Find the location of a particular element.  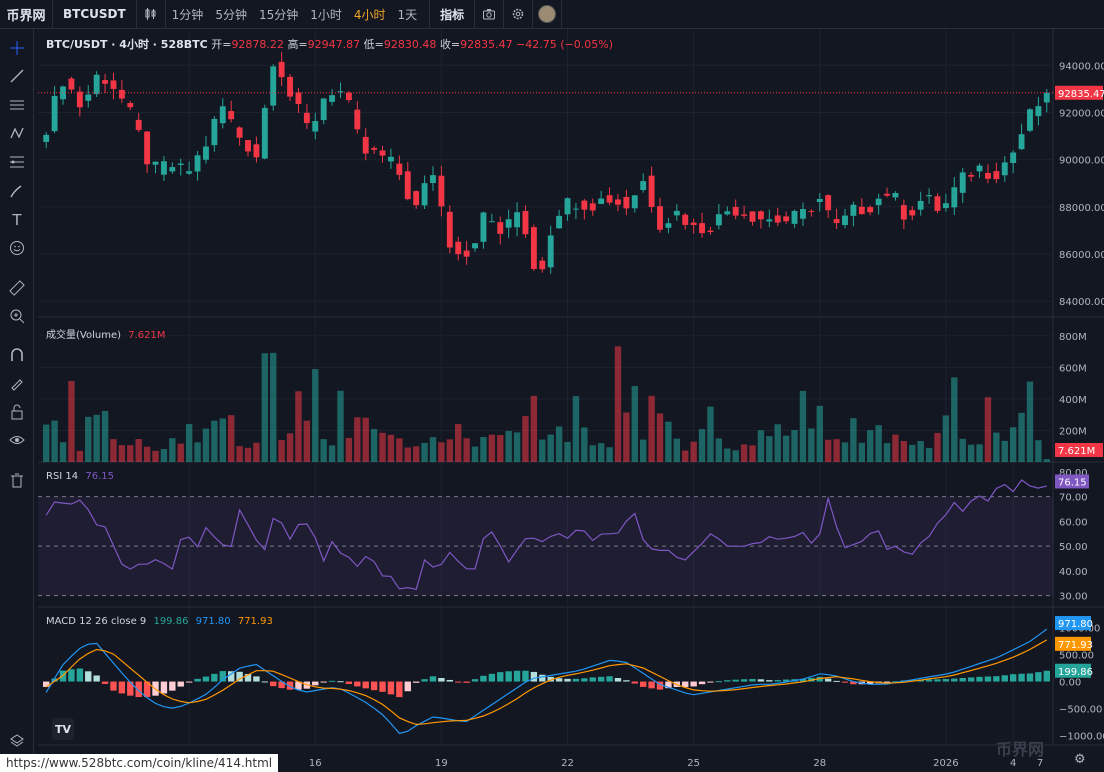

trash-icon is located at coordinates (17, 480).